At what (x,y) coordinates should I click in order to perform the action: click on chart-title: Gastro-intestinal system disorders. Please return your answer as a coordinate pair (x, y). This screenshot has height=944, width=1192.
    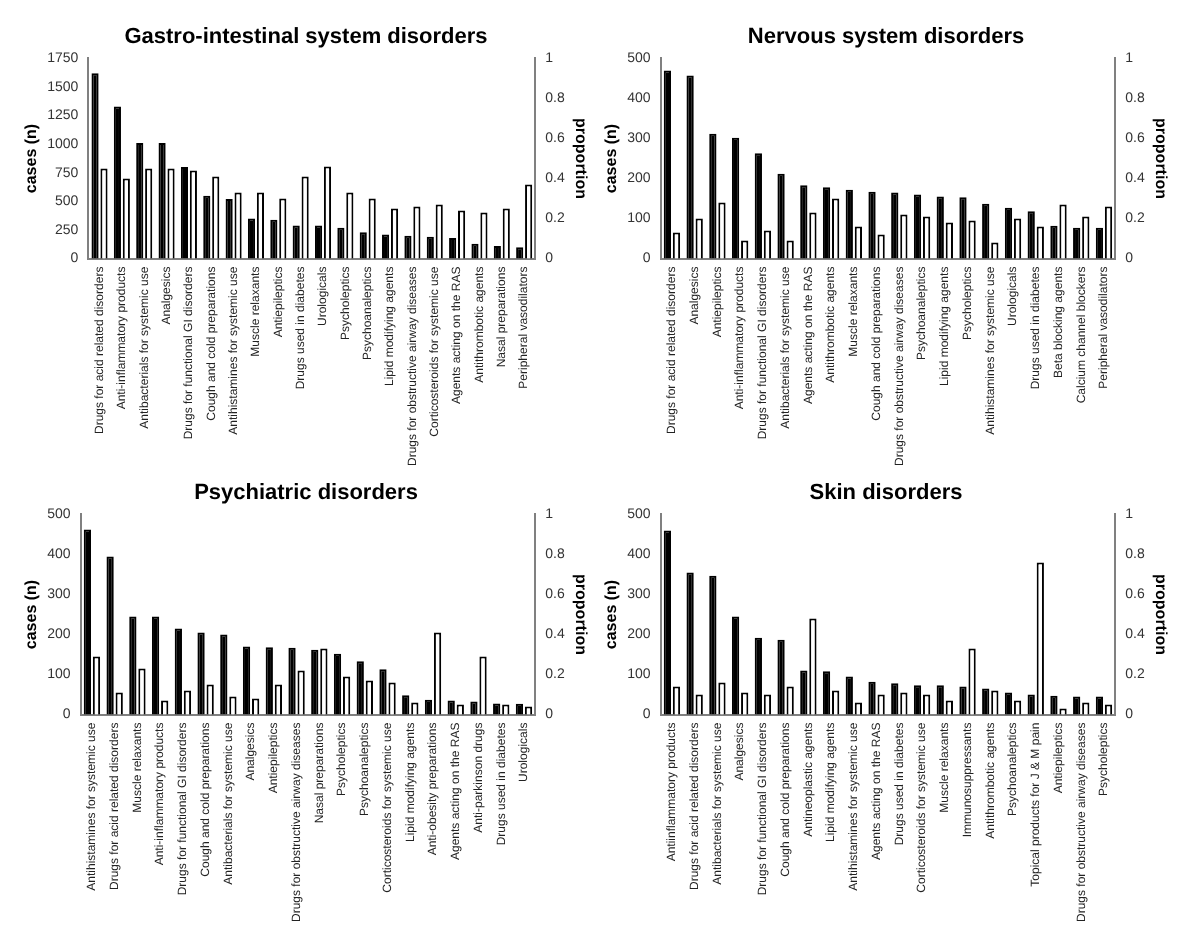
    Looking at the image, I should click on (306, 37).